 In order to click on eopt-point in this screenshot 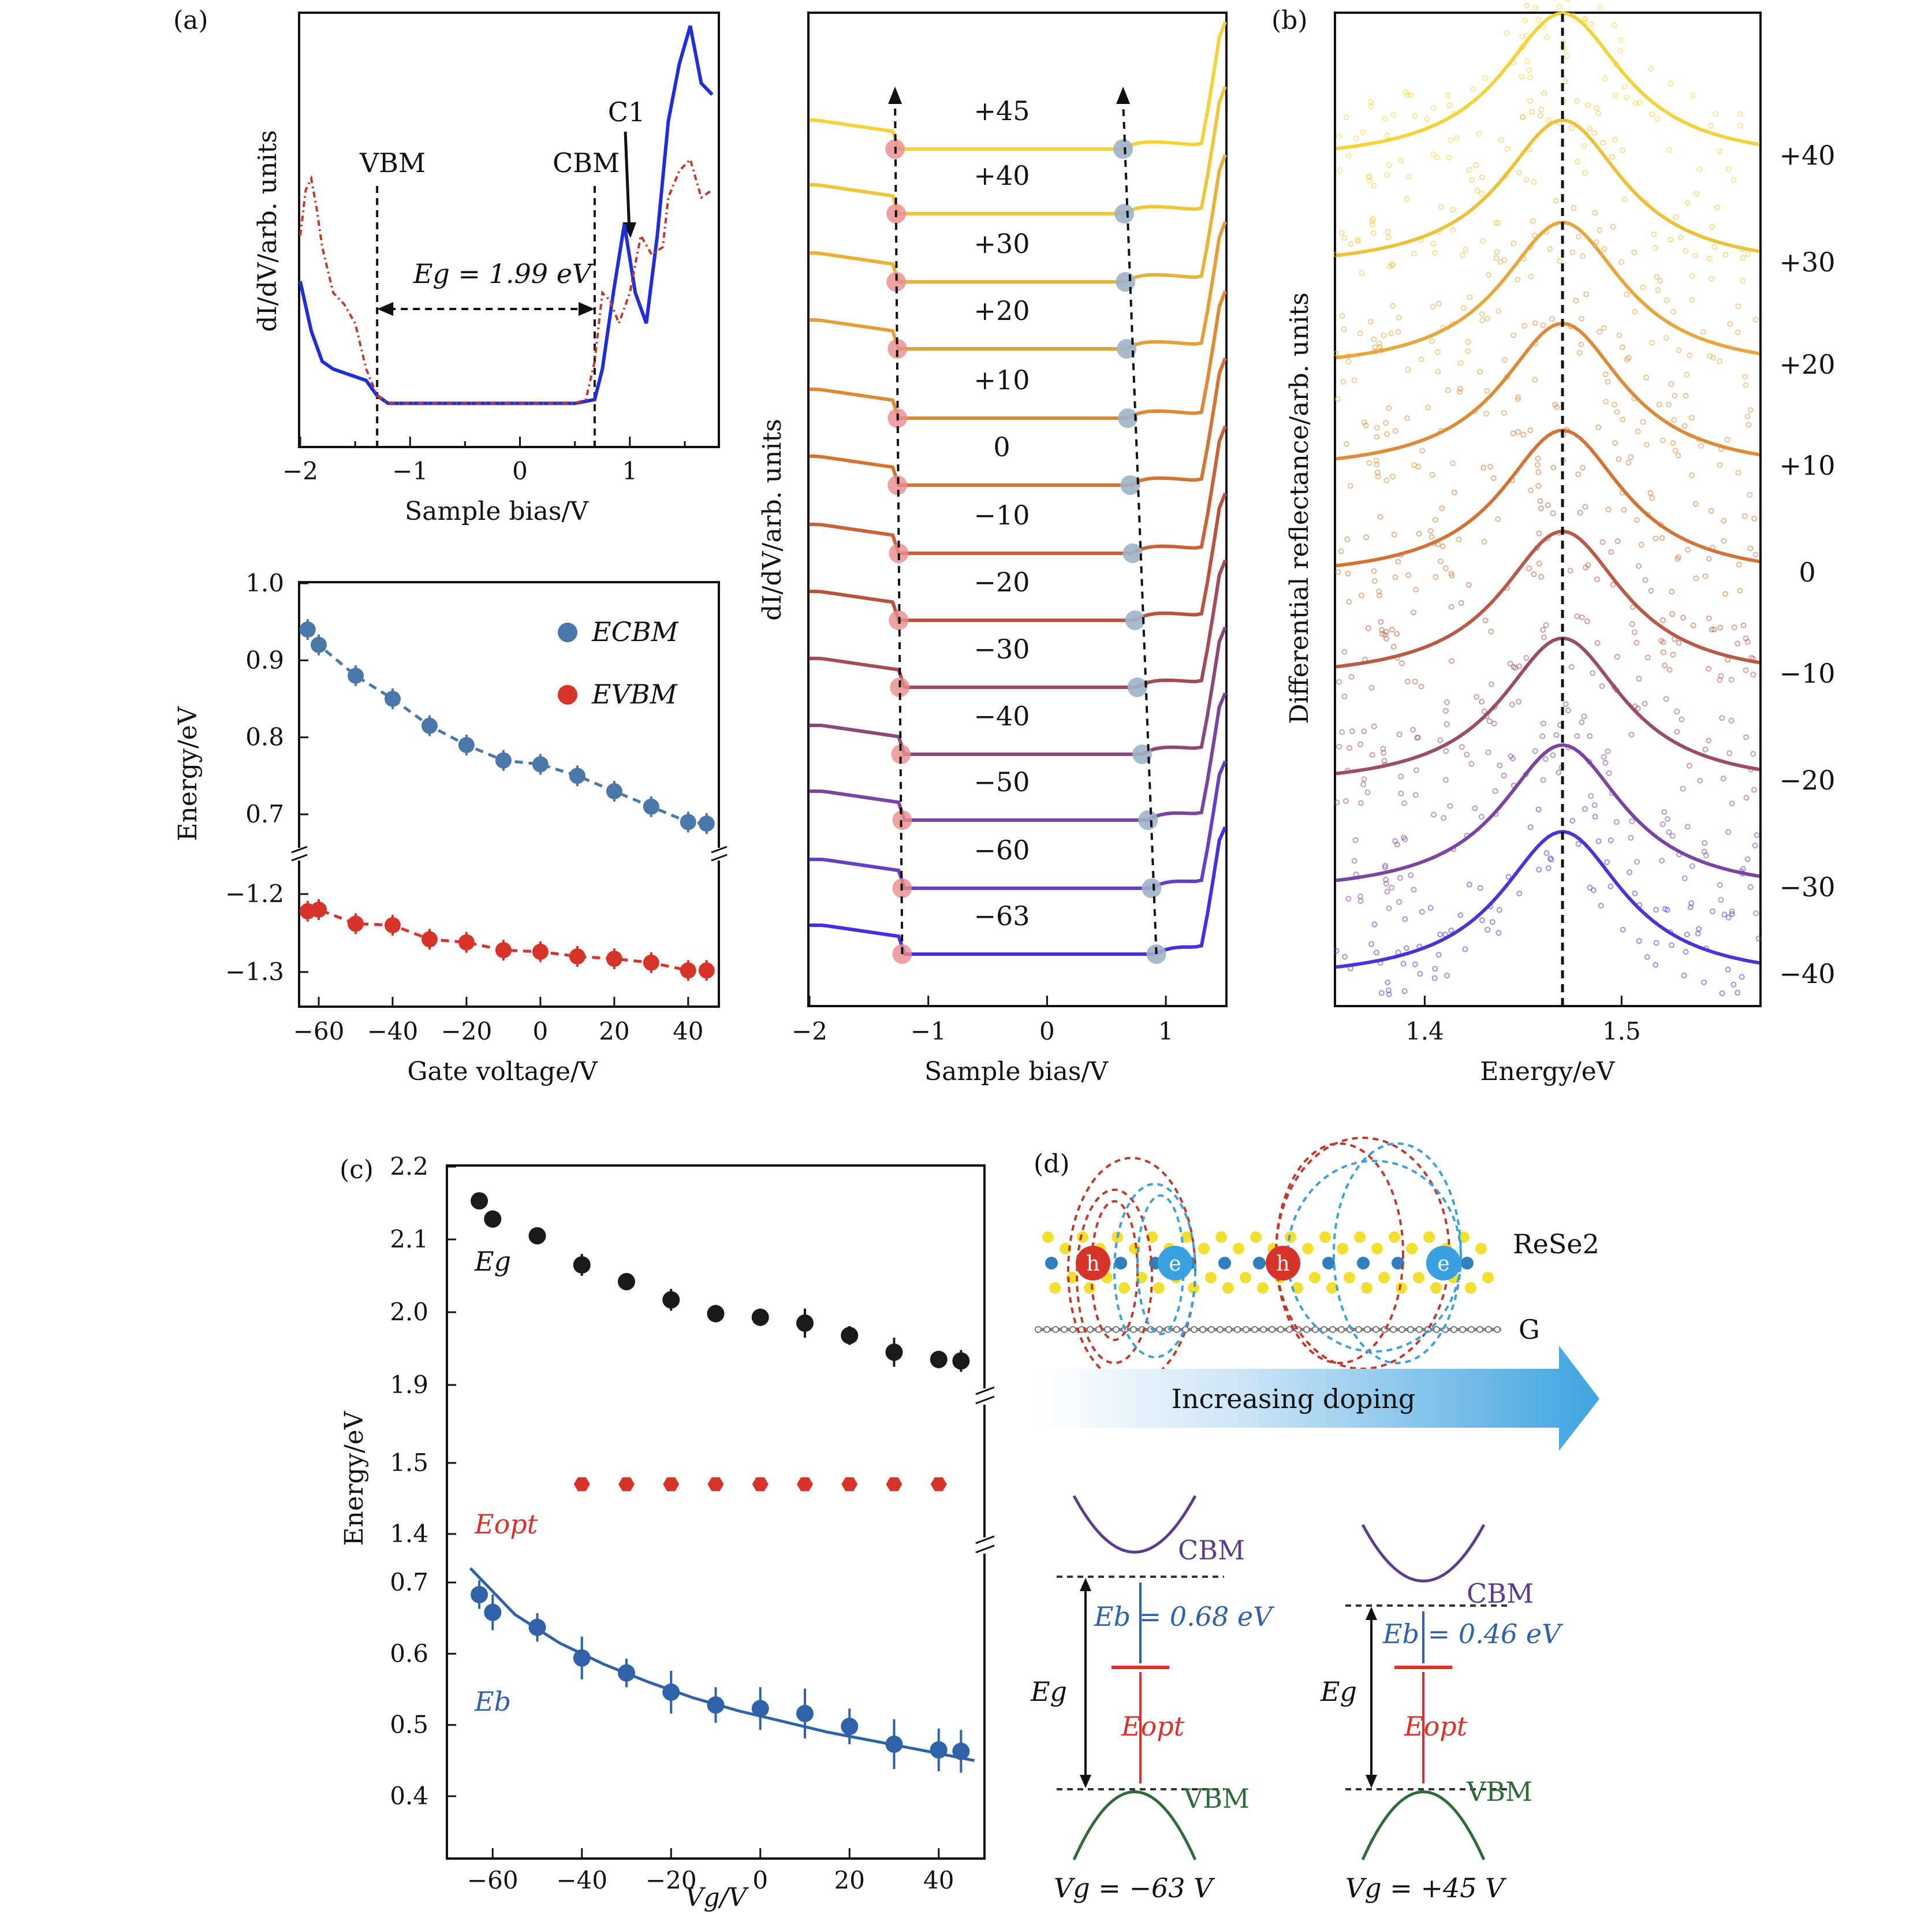, I will do `click(760, 1484)`.